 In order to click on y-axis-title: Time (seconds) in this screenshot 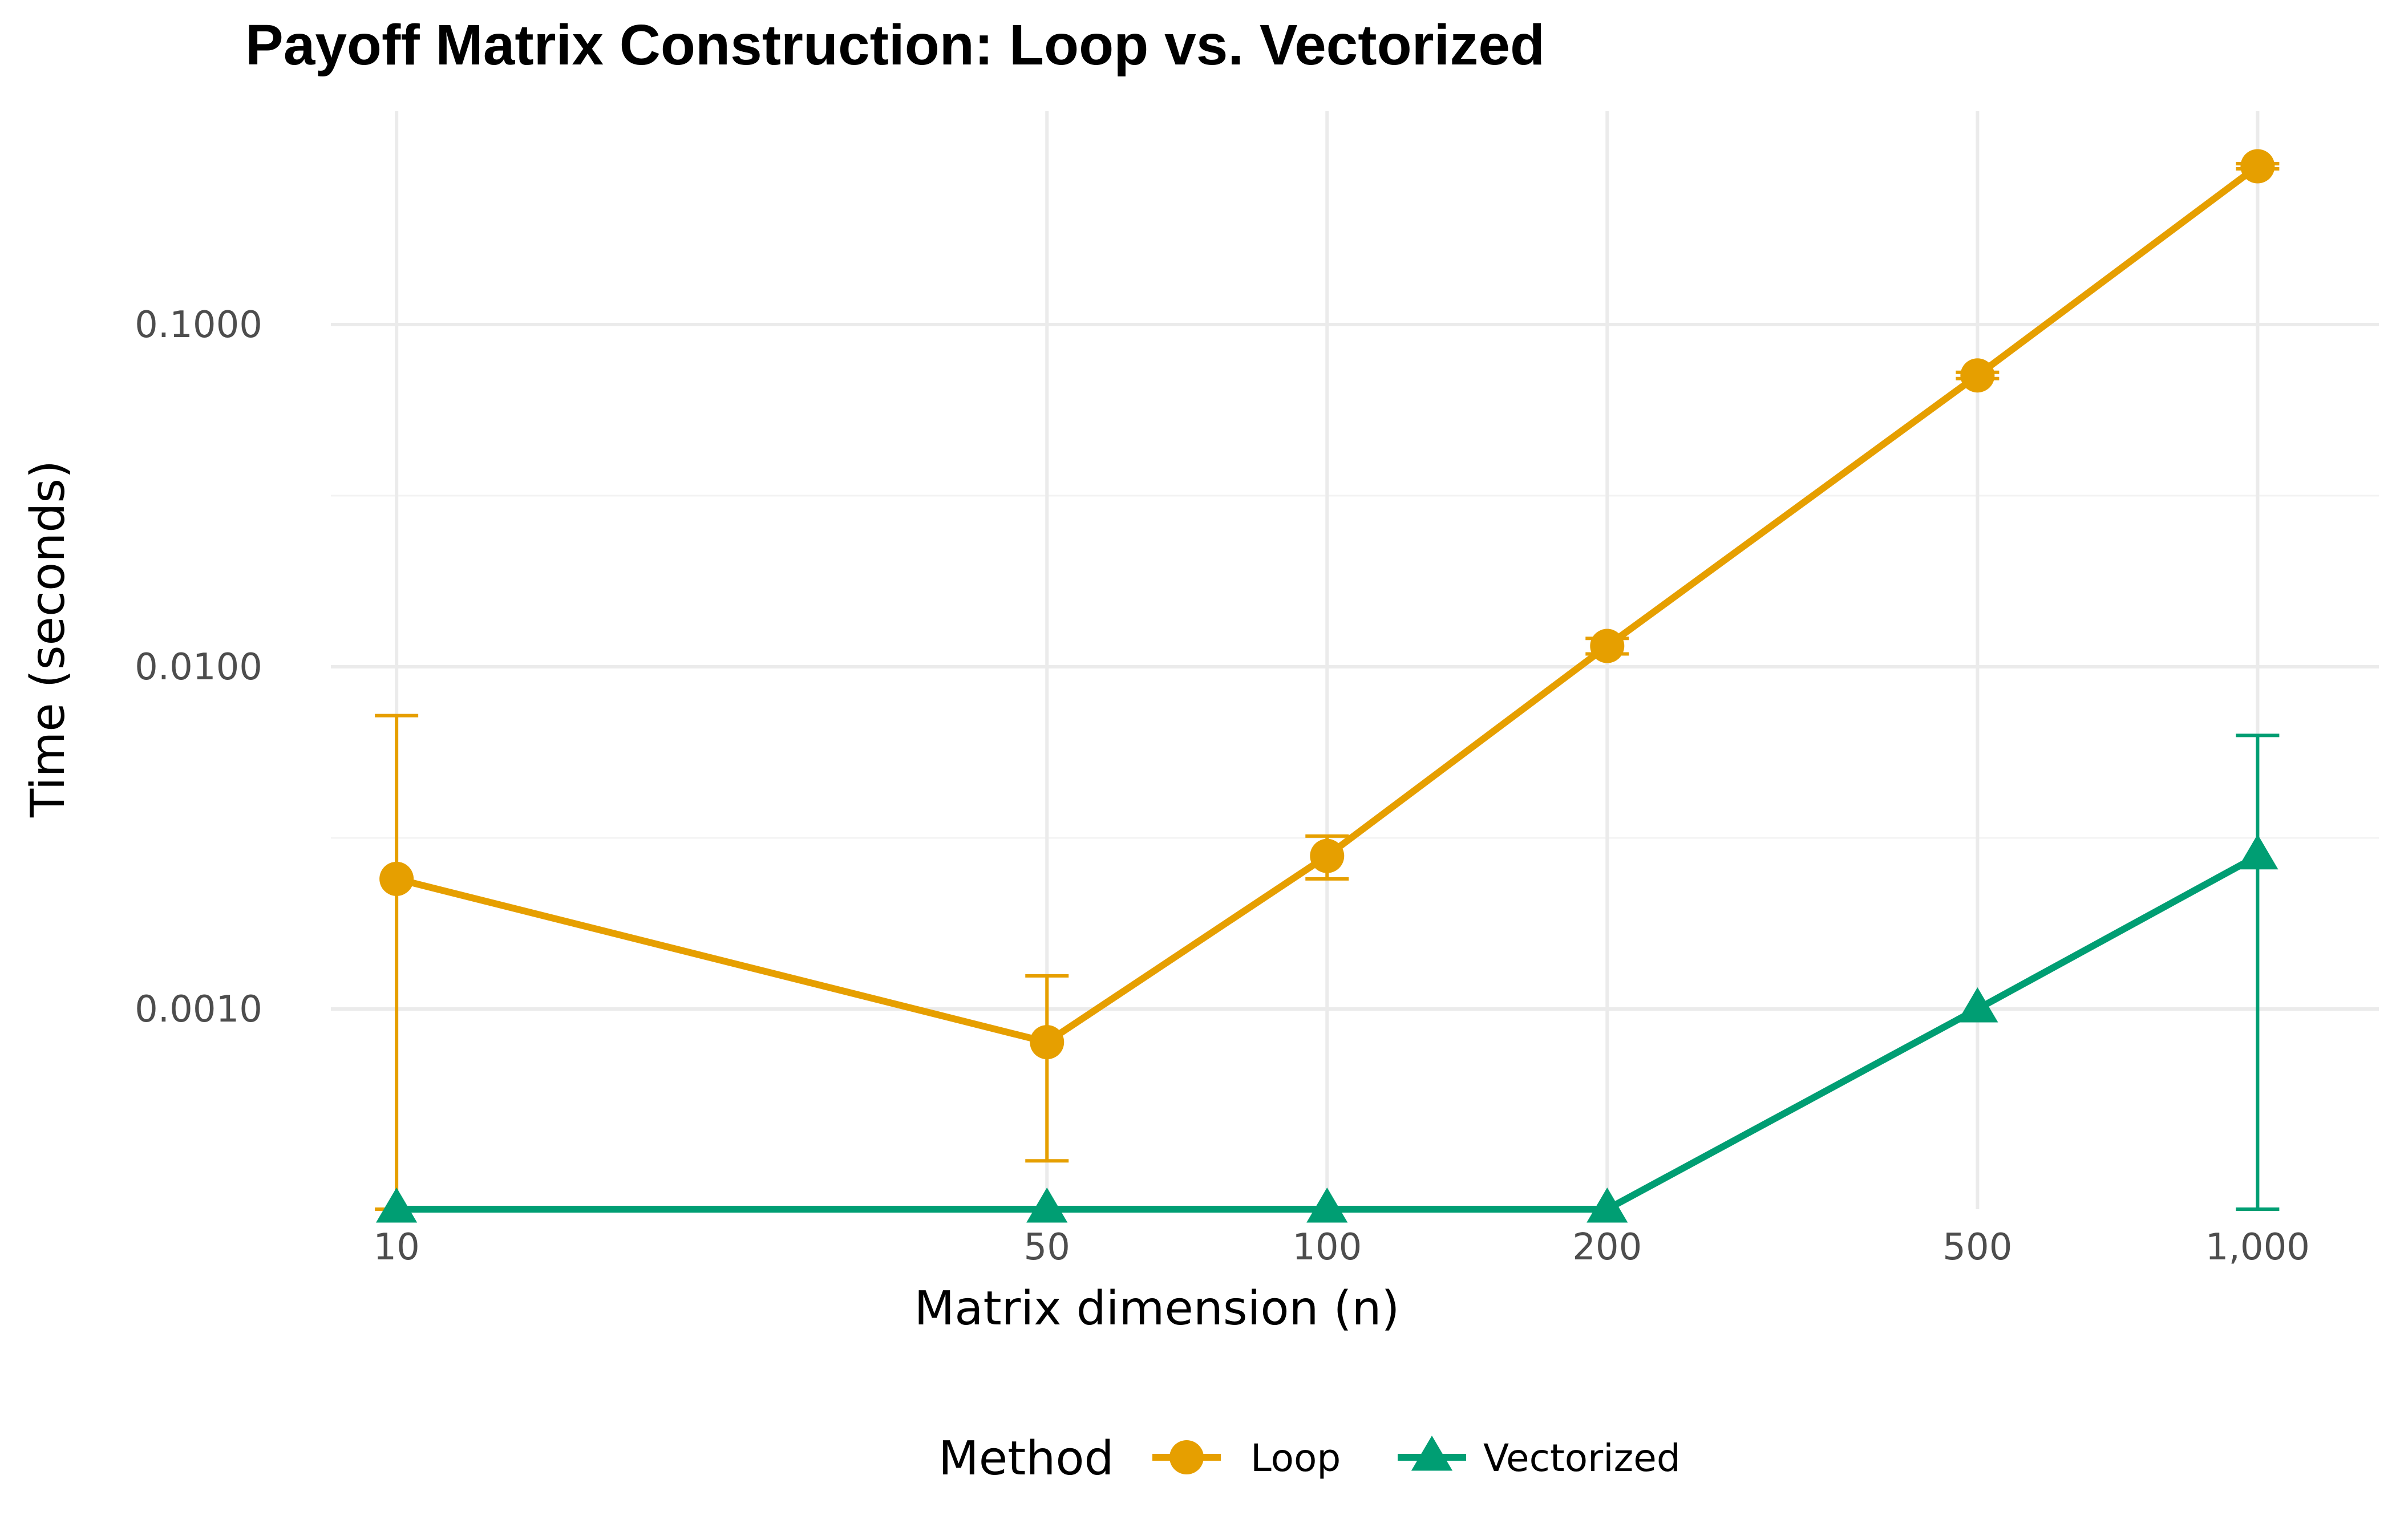, I will do `click(48, 639)`.